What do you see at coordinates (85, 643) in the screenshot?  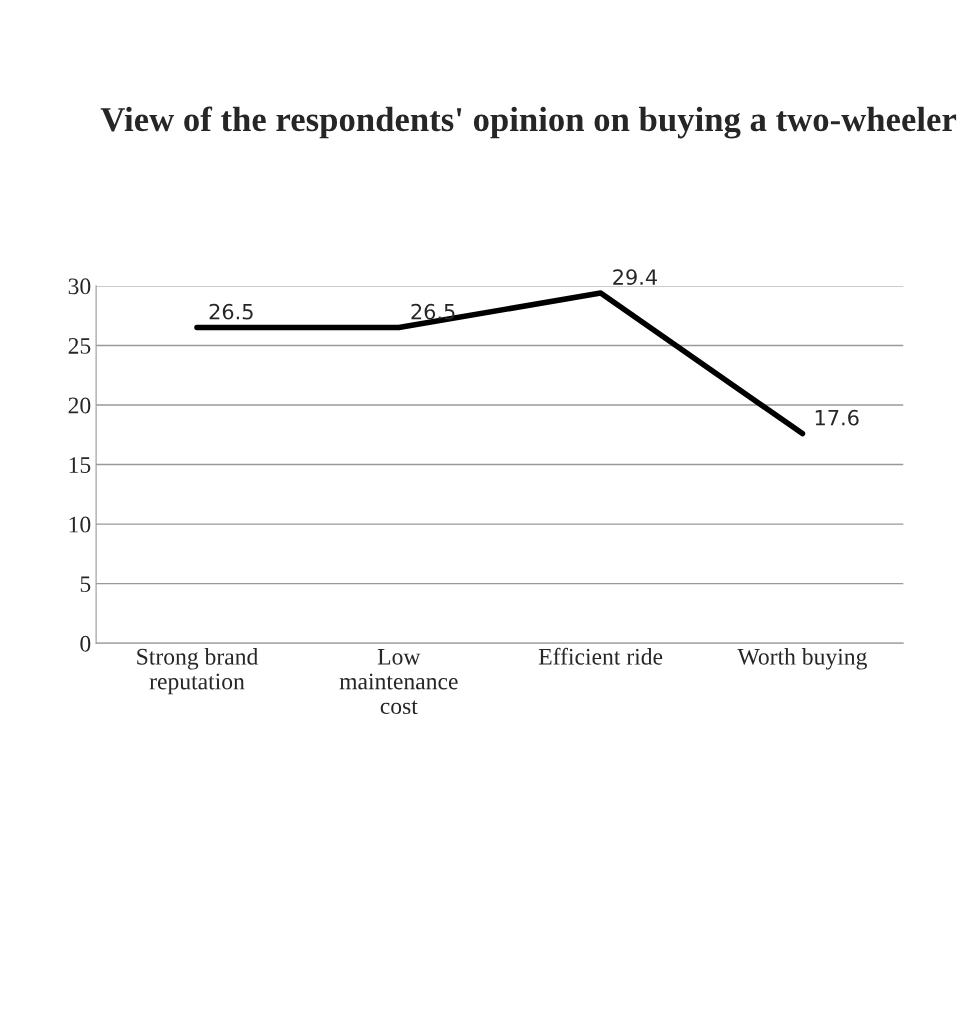 I see `y-tick-label: 0` at bounding box center [85, 643].